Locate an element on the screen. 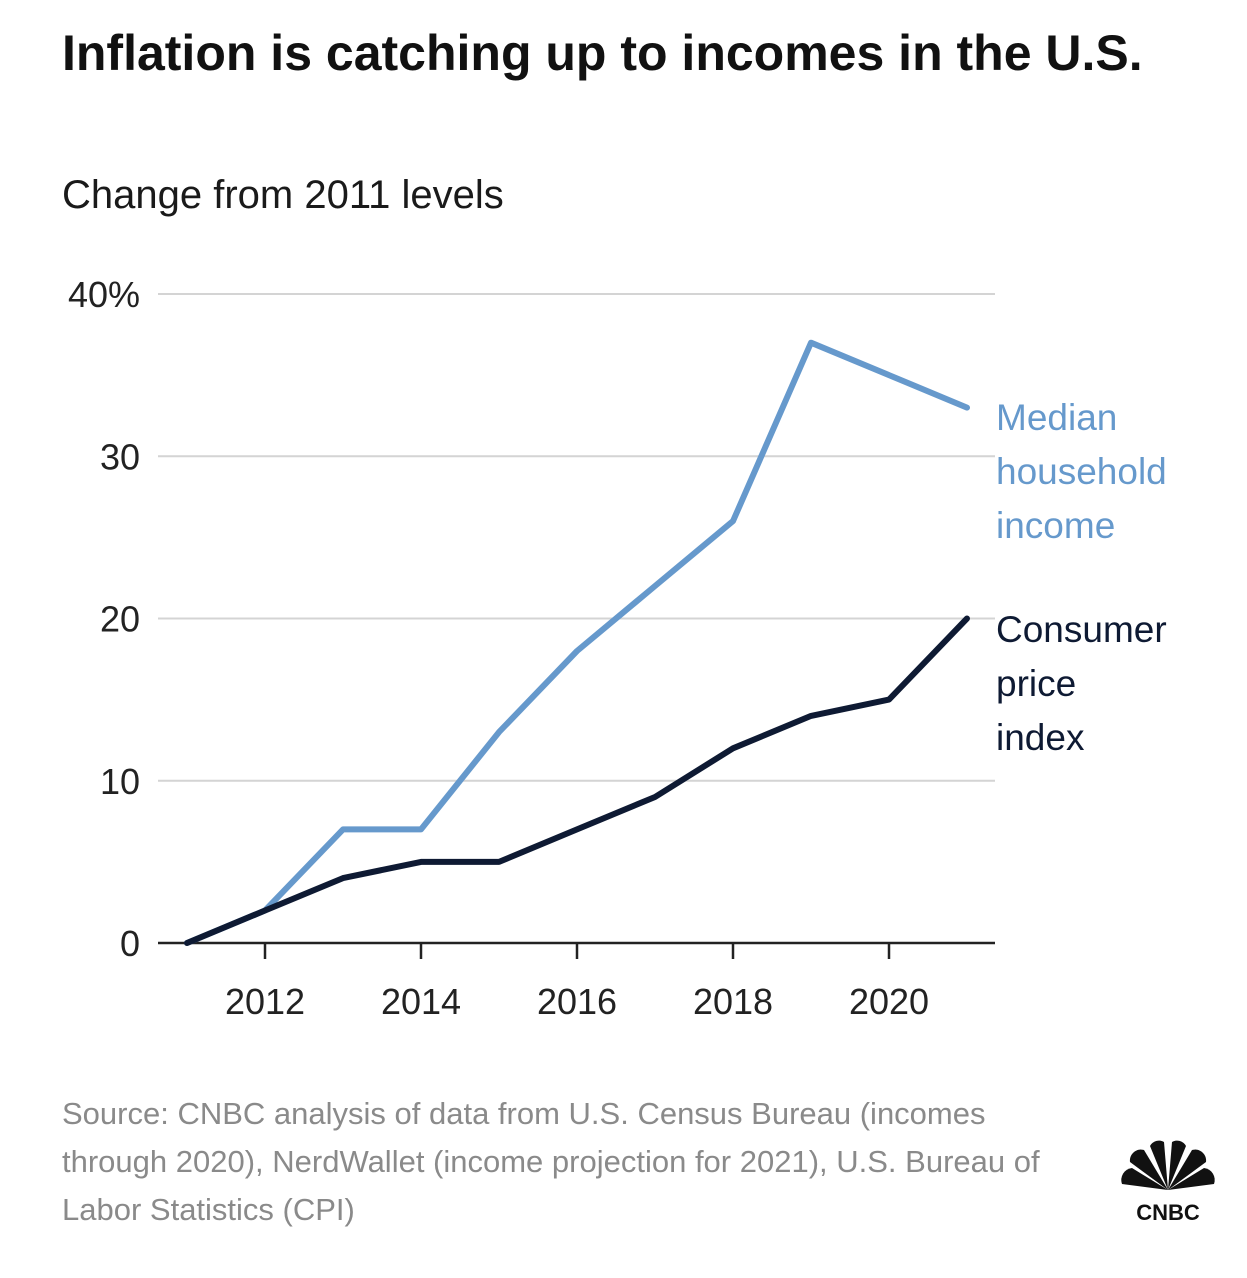 The image size is (1247, 1278). y-tick-label: 20 is located at coordinates (120, 619).